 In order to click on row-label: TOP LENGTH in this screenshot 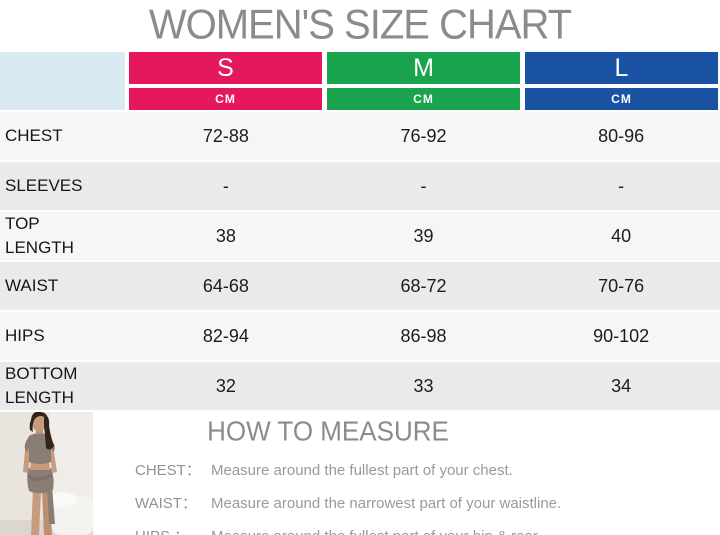, I will do `click(39, 235)`.